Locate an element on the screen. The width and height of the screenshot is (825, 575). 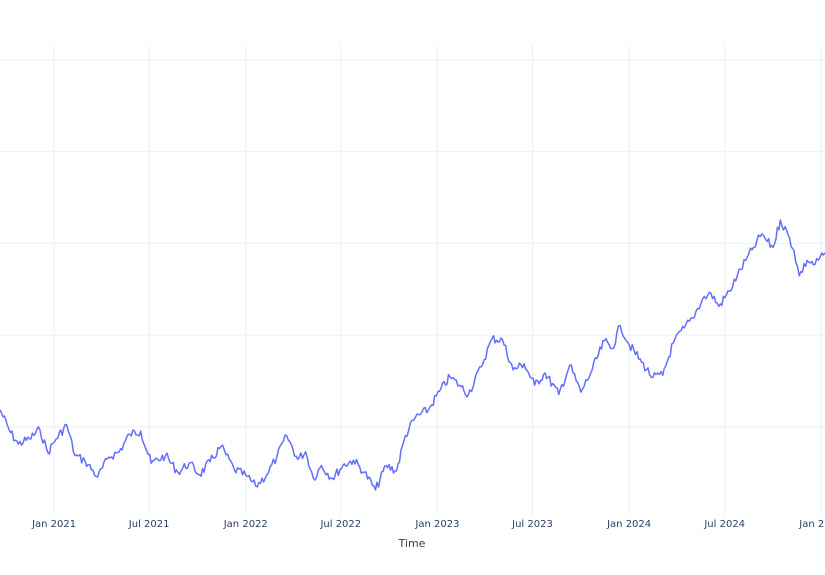
x-tick-label: Jul 2021 is located at coordinates (149, 524).